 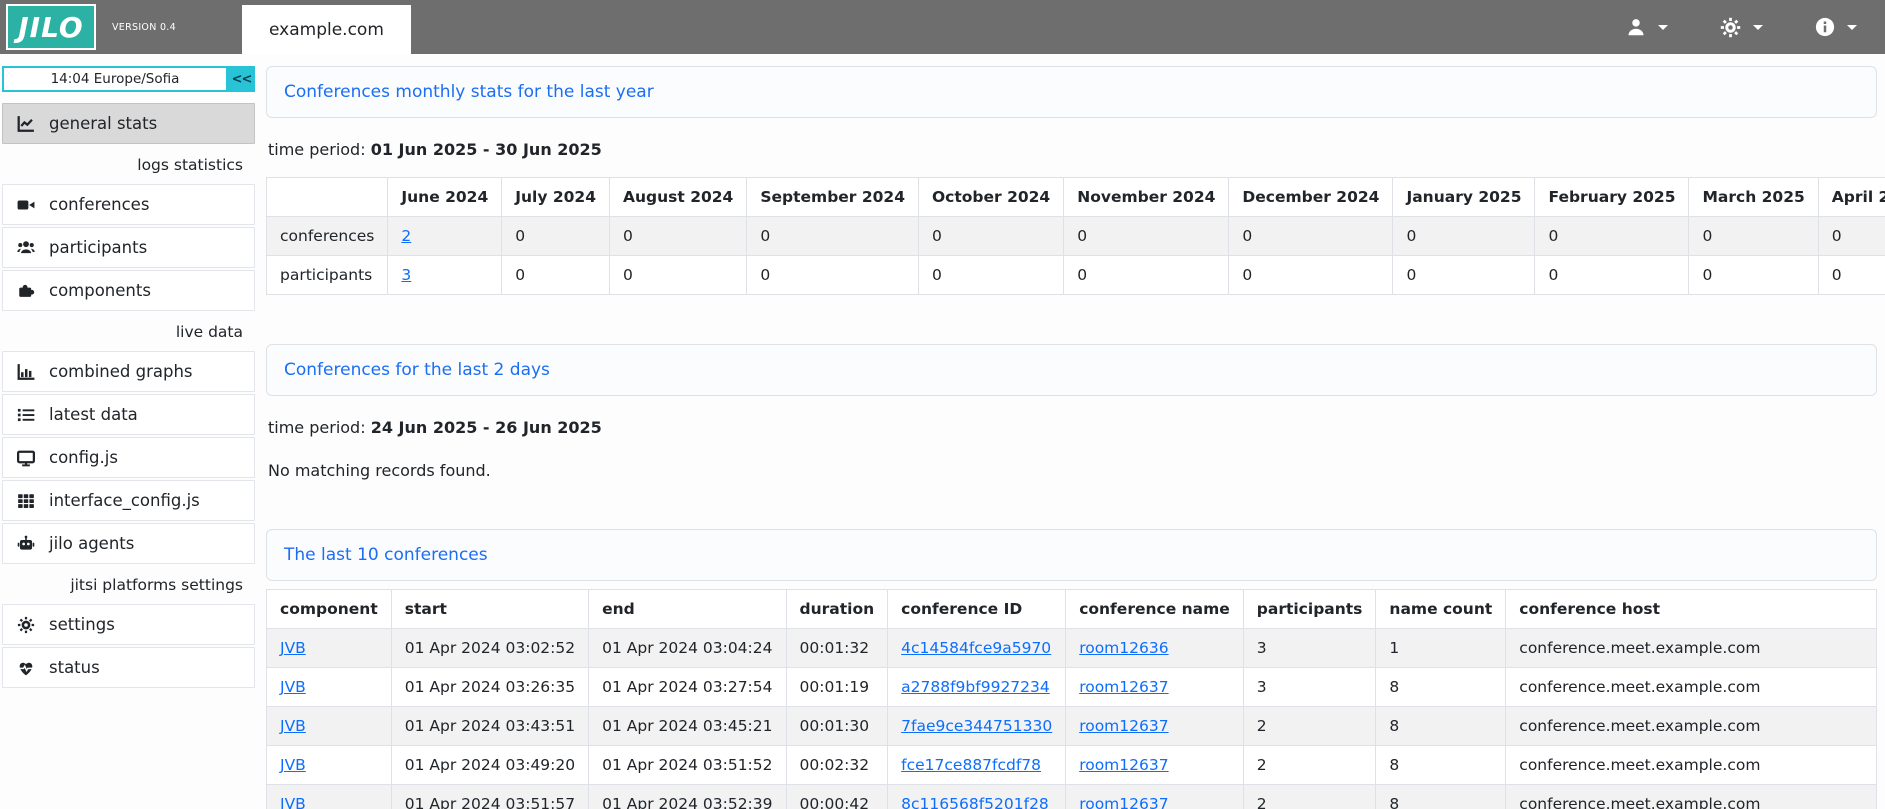 What do you see at coordinates (1741, 27) in the screenshot?
I see `settings-menu` at bounding box center [1741, 27].